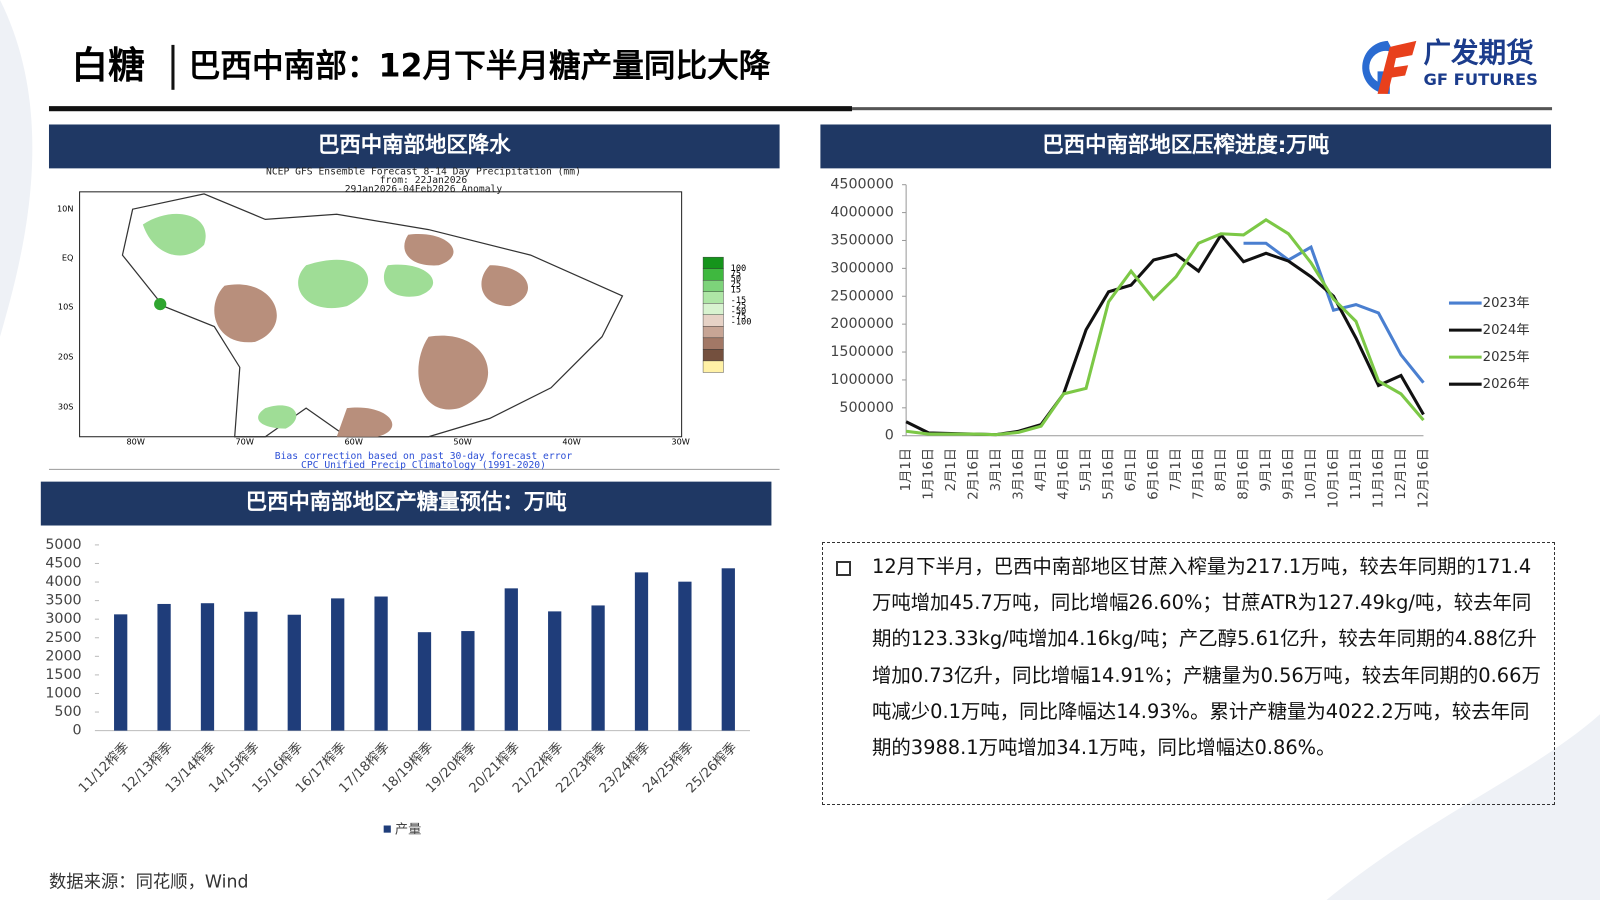  Describe the element at coordinates (739, 301) in the screenshot. I see `scale-label: -15` at that location.